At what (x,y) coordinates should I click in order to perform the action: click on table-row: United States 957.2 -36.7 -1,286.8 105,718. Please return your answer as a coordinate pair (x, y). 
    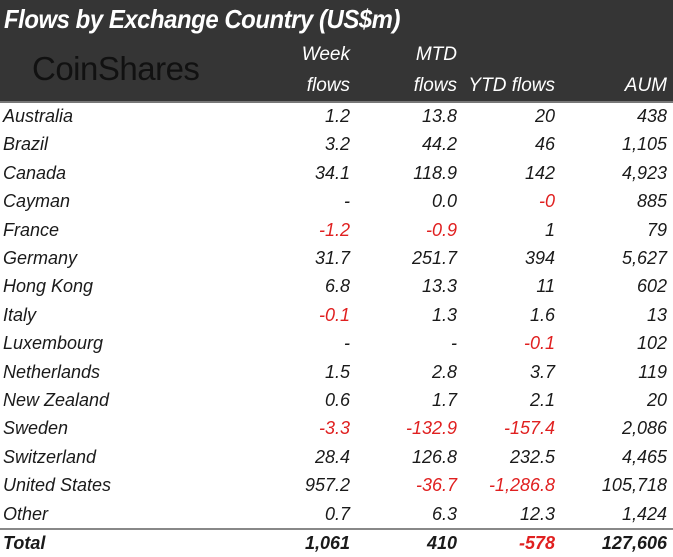
    Looking at the image, I should click on (336, 485).